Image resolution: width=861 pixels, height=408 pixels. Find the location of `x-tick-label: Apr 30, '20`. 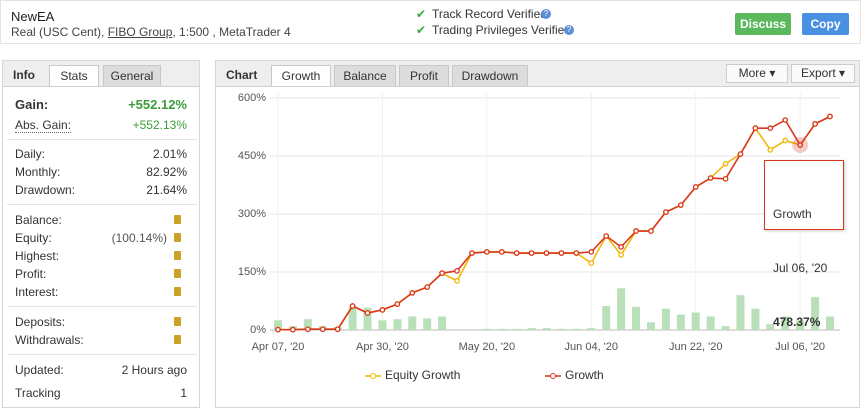

x-tick-label: Apr 30, '20 is located at coordinates (382, 347).